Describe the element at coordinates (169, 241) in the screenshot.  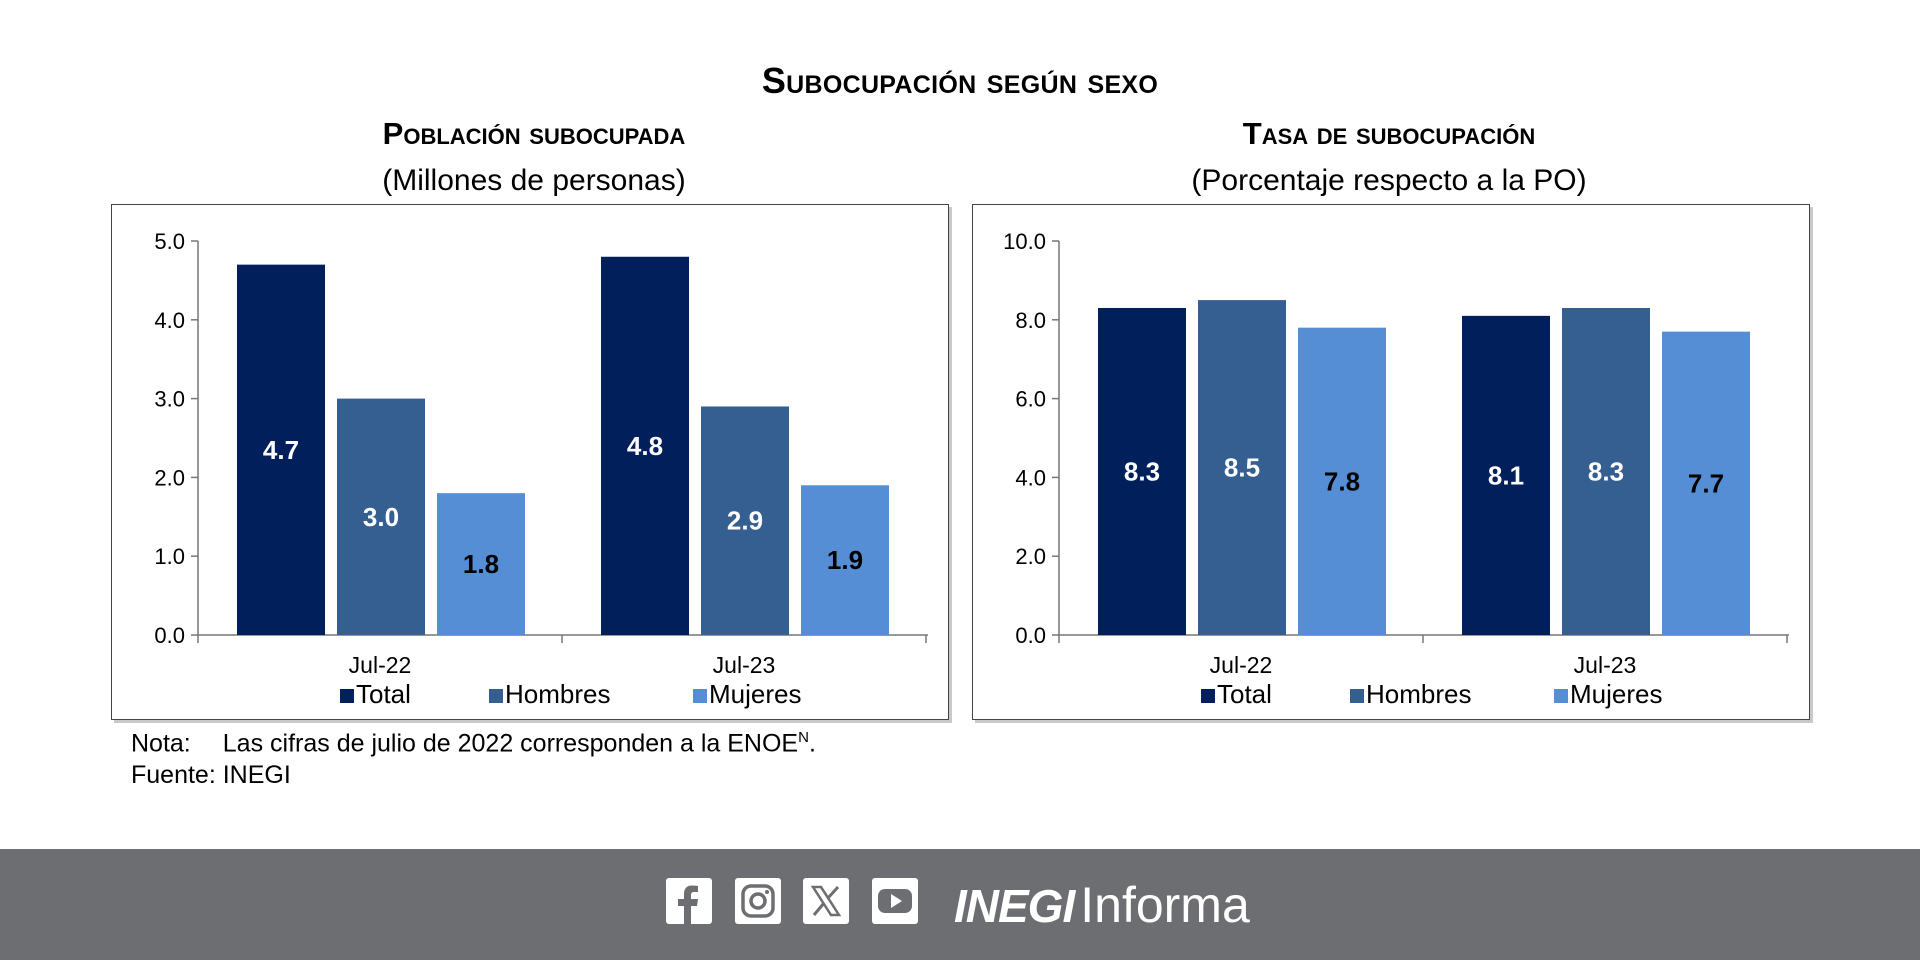
I see `y-tick-label: 5.0` at that location.